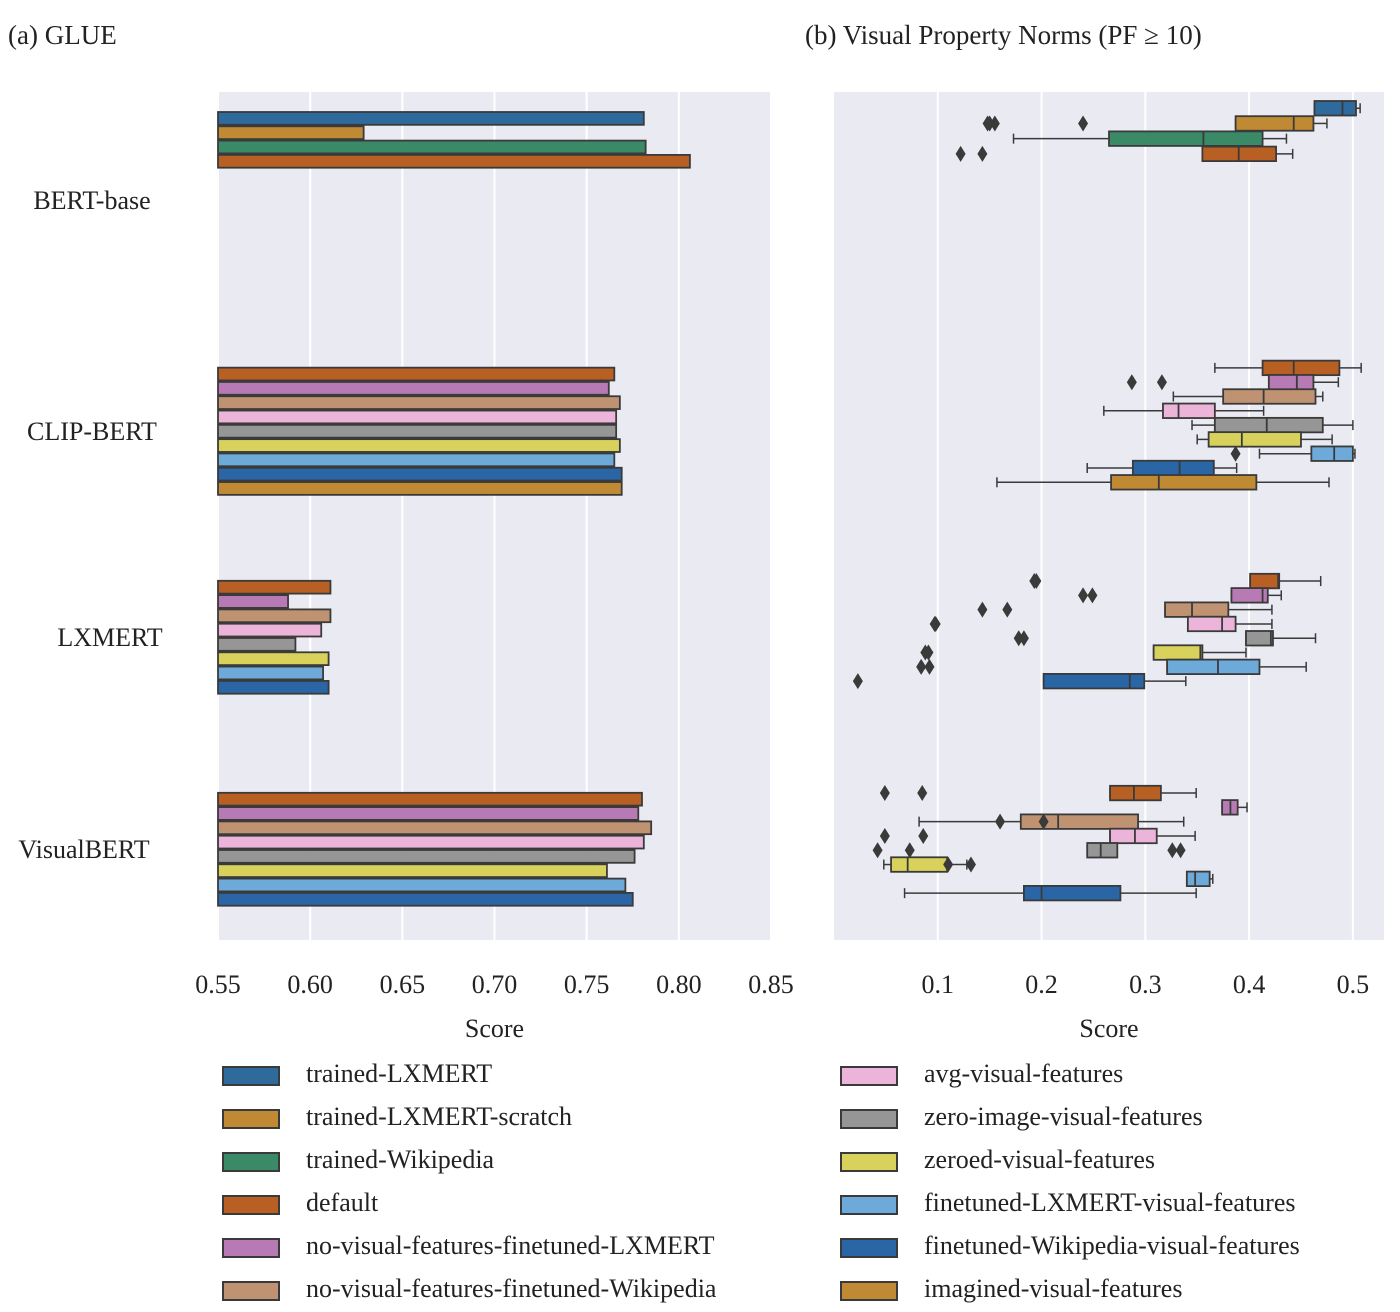 Image resolution: width=1400 pixels, height=1312 pixels. What do you see at coordinates (1211, 624) in the screenshot?
I see `box-LXMERT-avg-visual-features` at bounding box center [1211, 624].